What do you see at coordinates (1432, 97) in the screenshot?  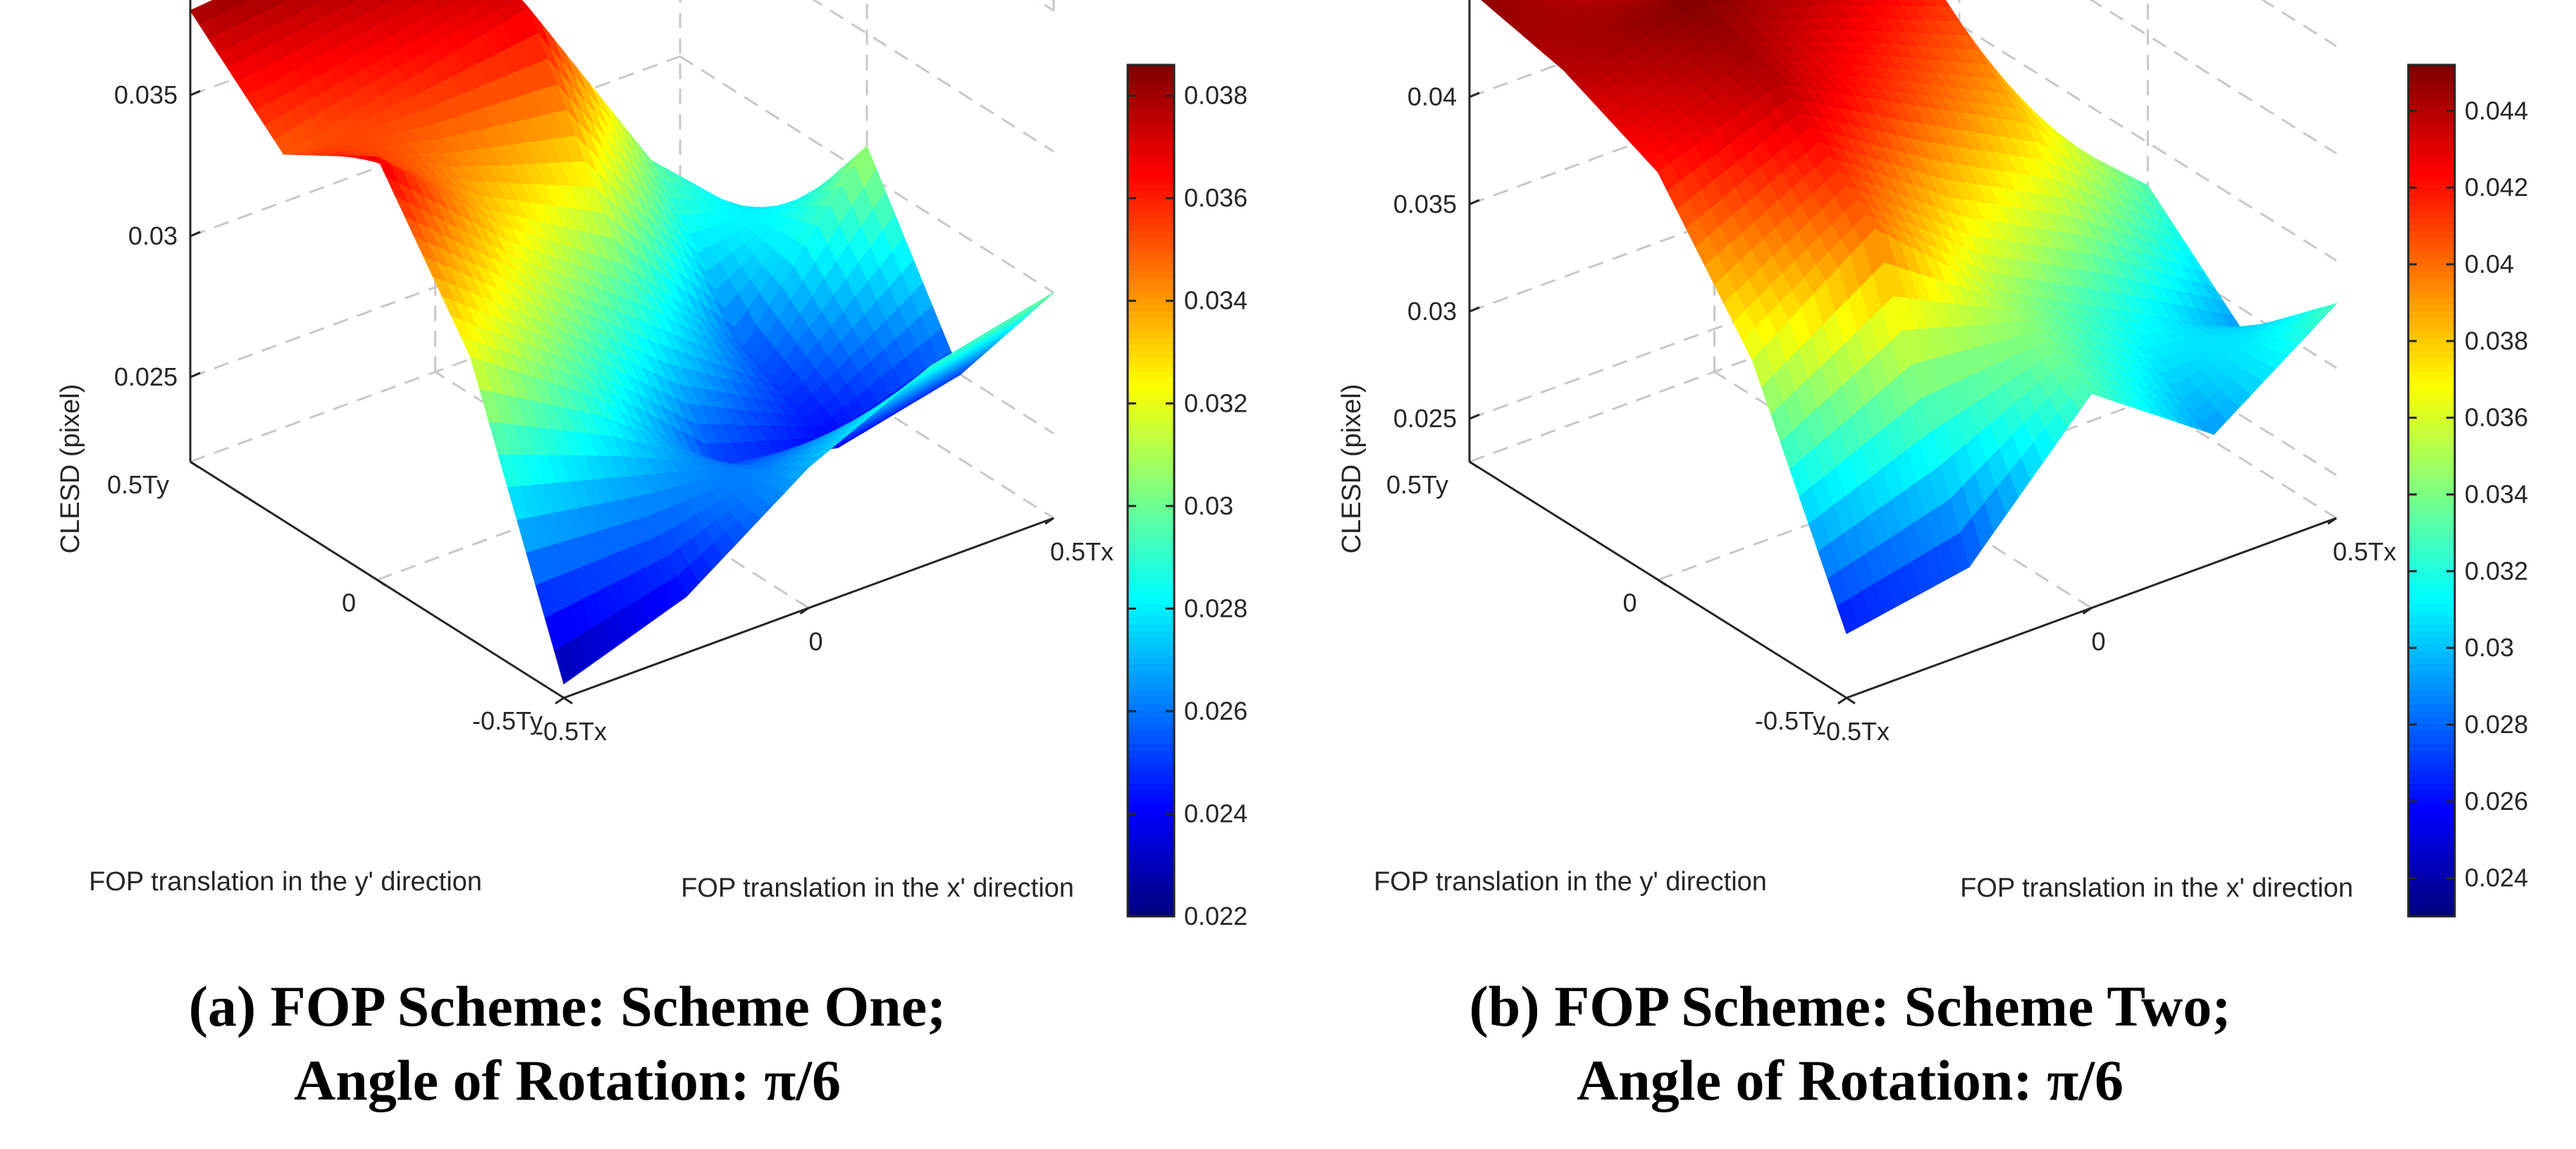 I see `z-tick-label: 0.04` at bounding box center [1432, 97].